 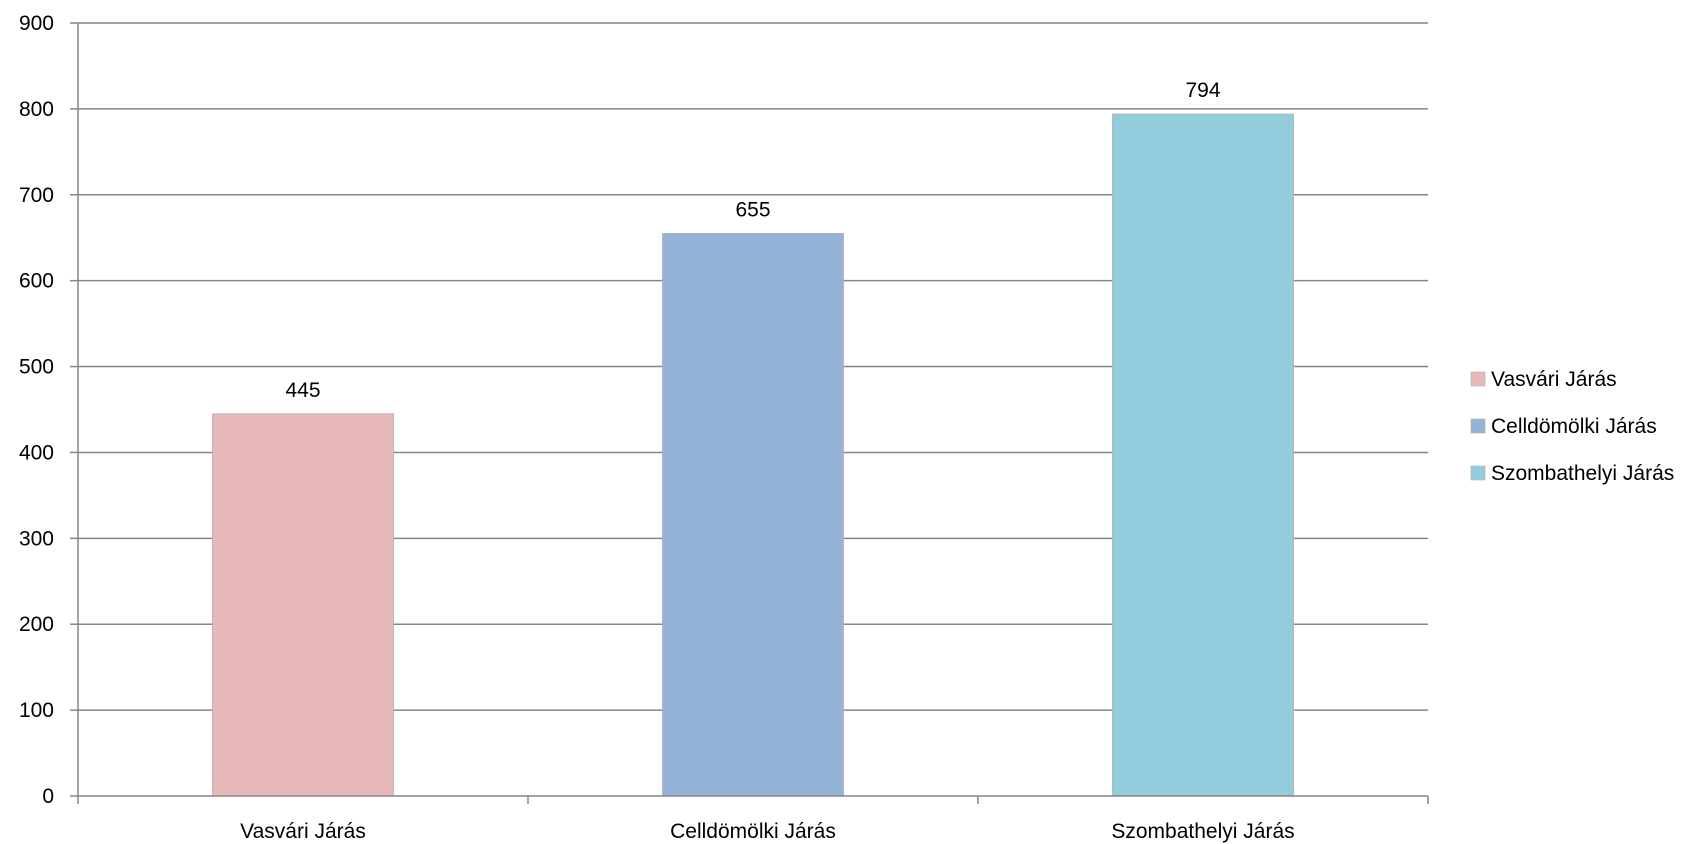 I want to click on y-tick-label-800: 800, so click(x=36, y=109).